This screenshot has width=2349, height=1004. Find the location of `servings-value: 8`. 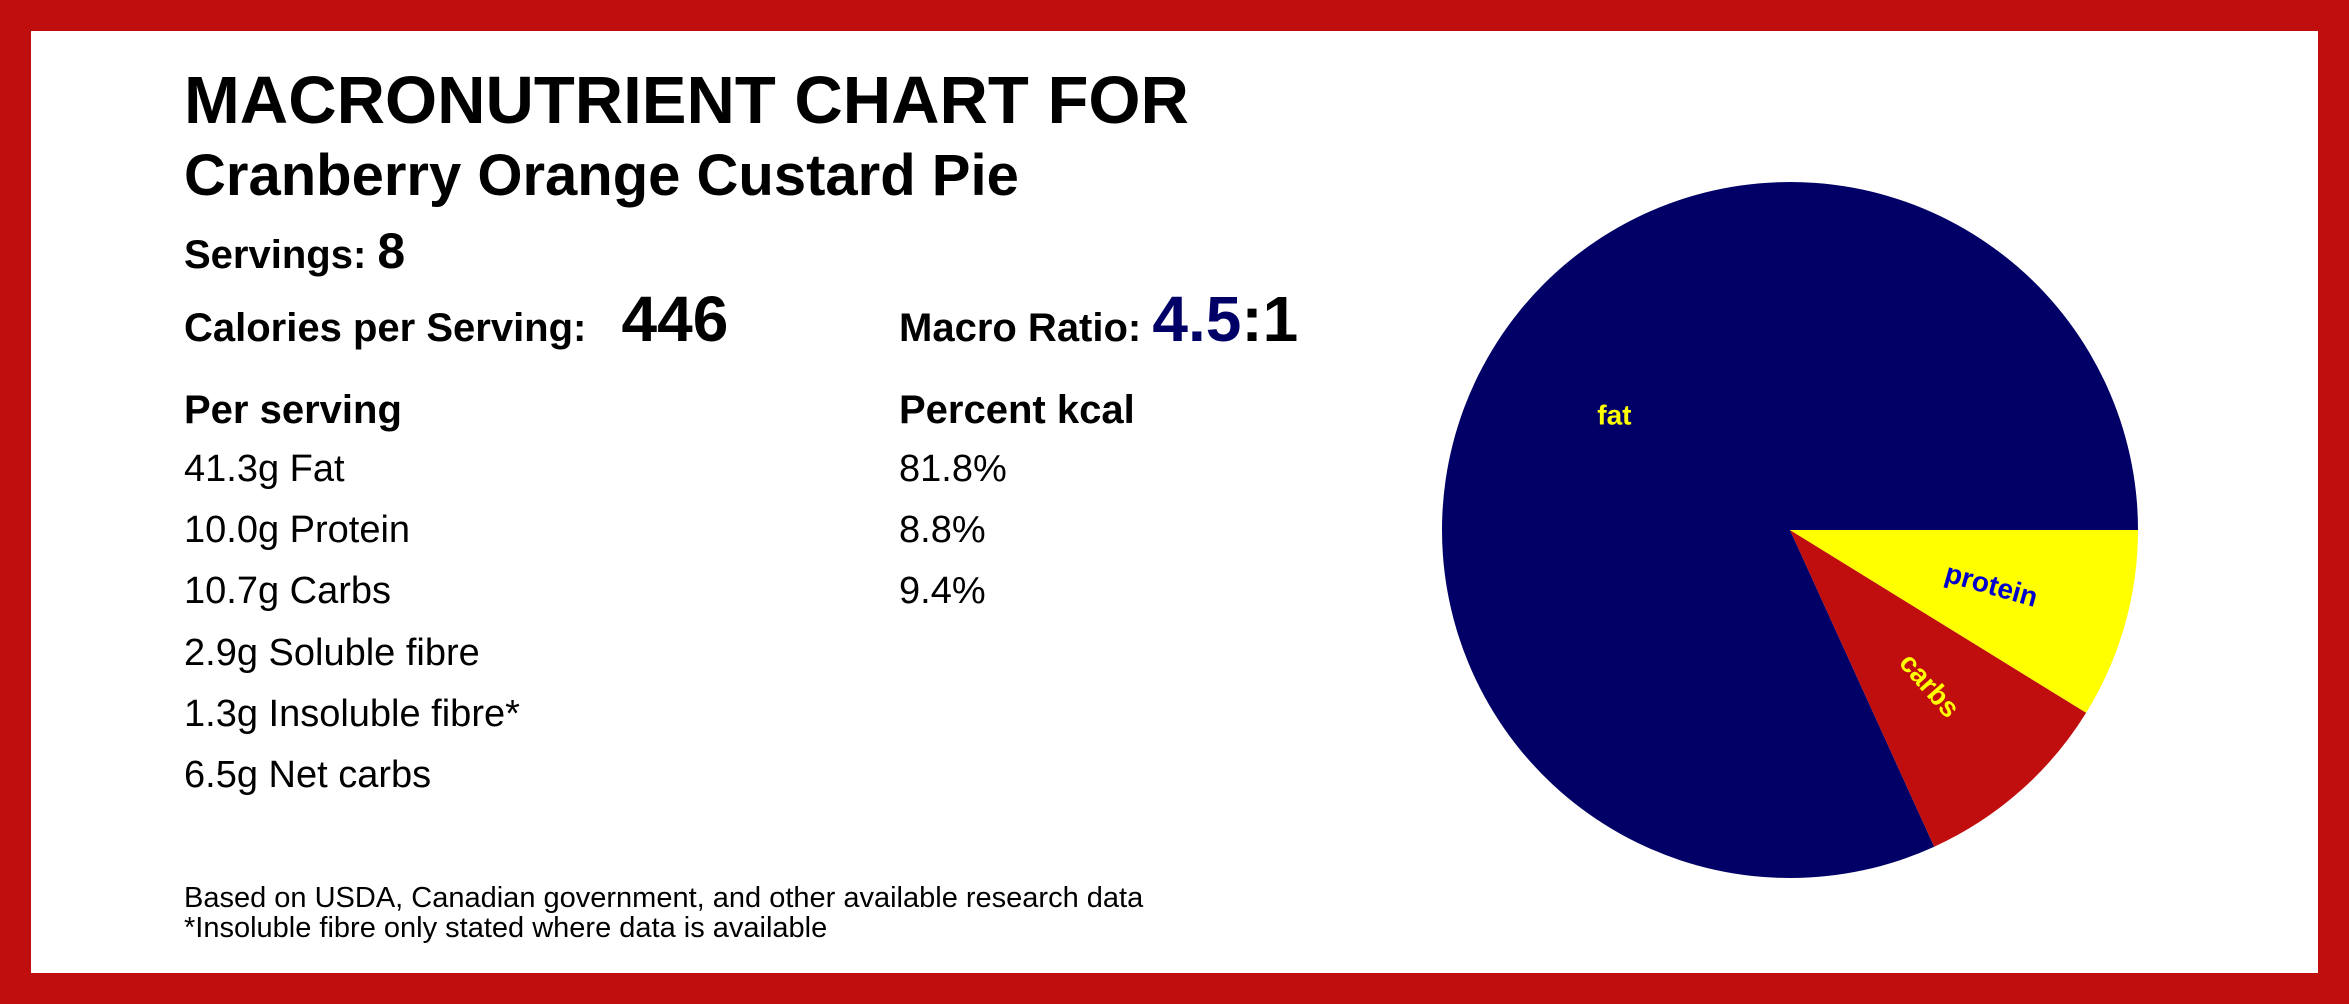

servings-value: 8 is located at coordinates (391, 251).